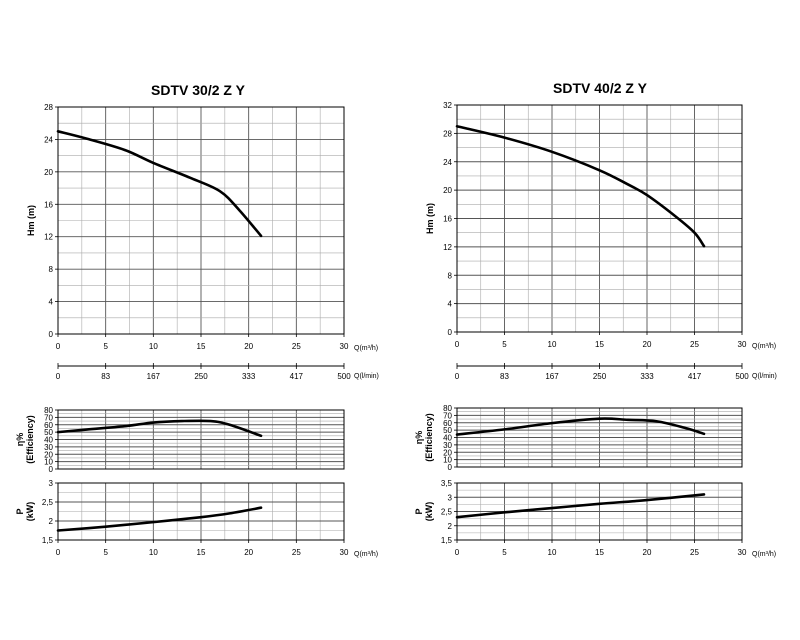 The height and width of the screenshot is (640, 800). I want to click on y-tick-label: 32, so click(447, 105).